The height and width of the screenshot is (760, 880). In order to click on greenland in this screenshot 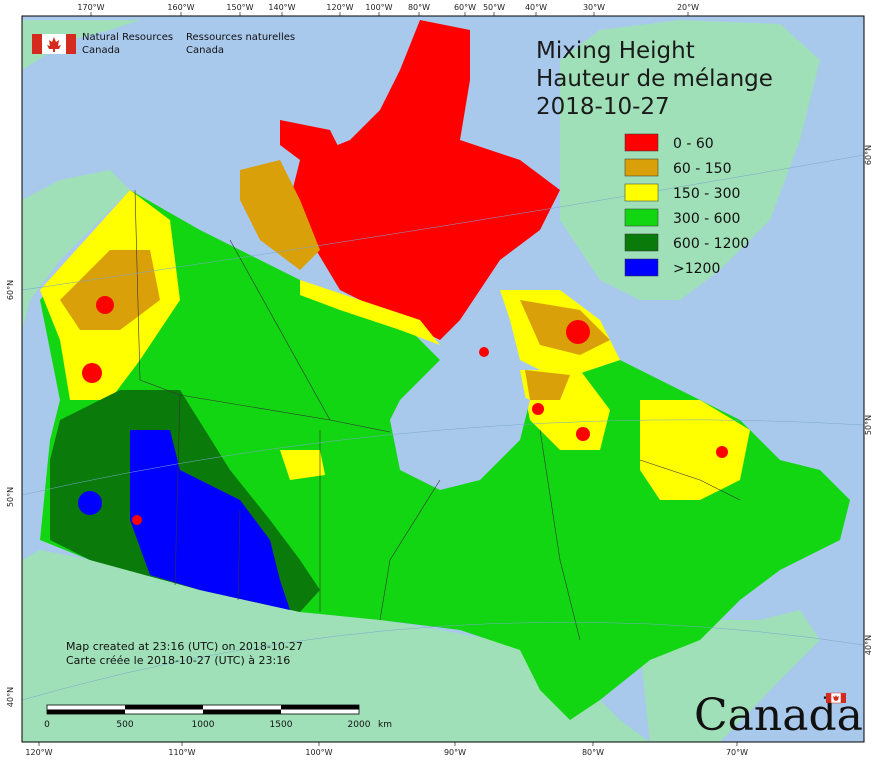, I will do `click(690, 160)`.